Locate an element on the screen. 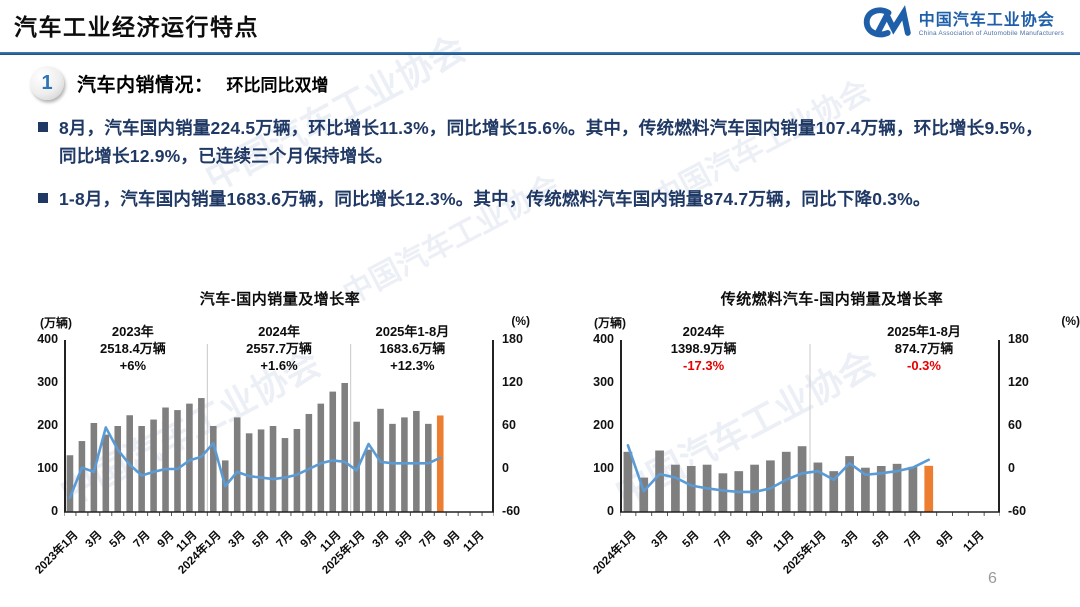 Image resolution: width=1080 pixels, height=607 pixels. page-number: 6 is located at coordinates (992, 578).